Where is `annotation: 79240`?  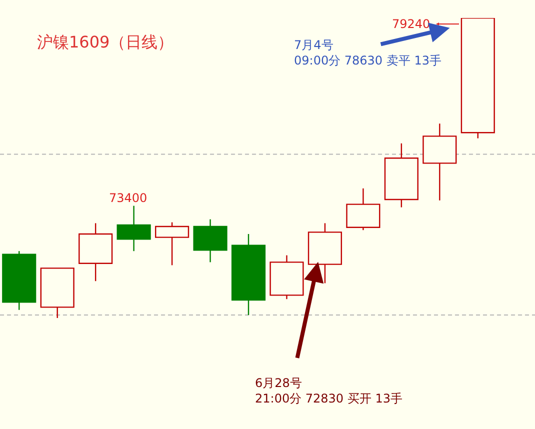
annotation: 79240 is located at coordinates (411, 24).